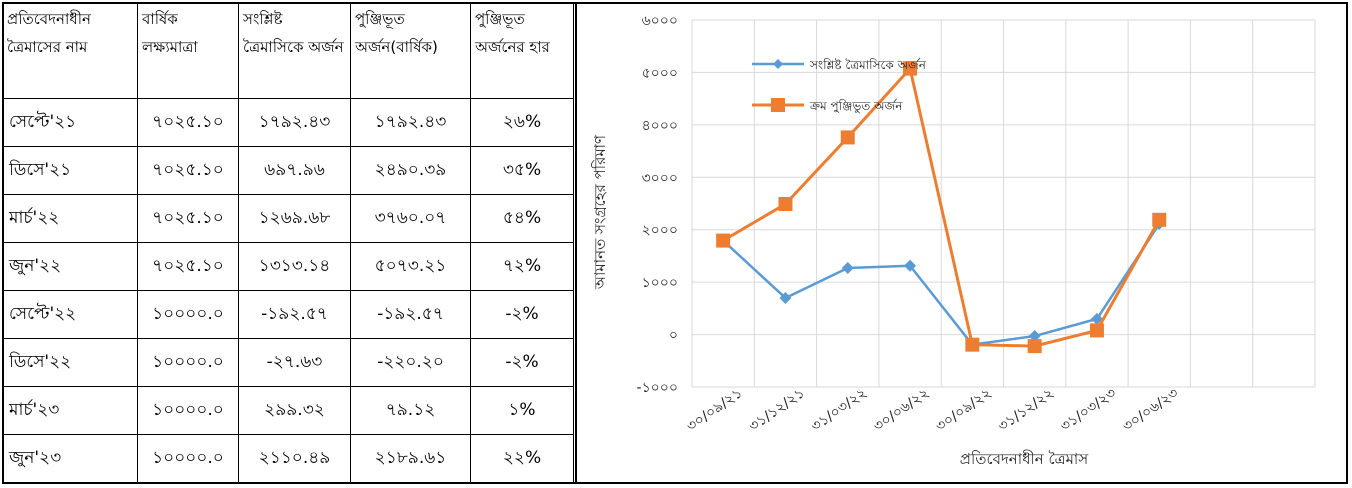 This screenshot has width=1352, height=488. What do you see at coordinates (294, 170) in the screenshot?
I see `cell-quarter-achievement: ৬৯৭.৯৬` at bounding box center [294, 170].